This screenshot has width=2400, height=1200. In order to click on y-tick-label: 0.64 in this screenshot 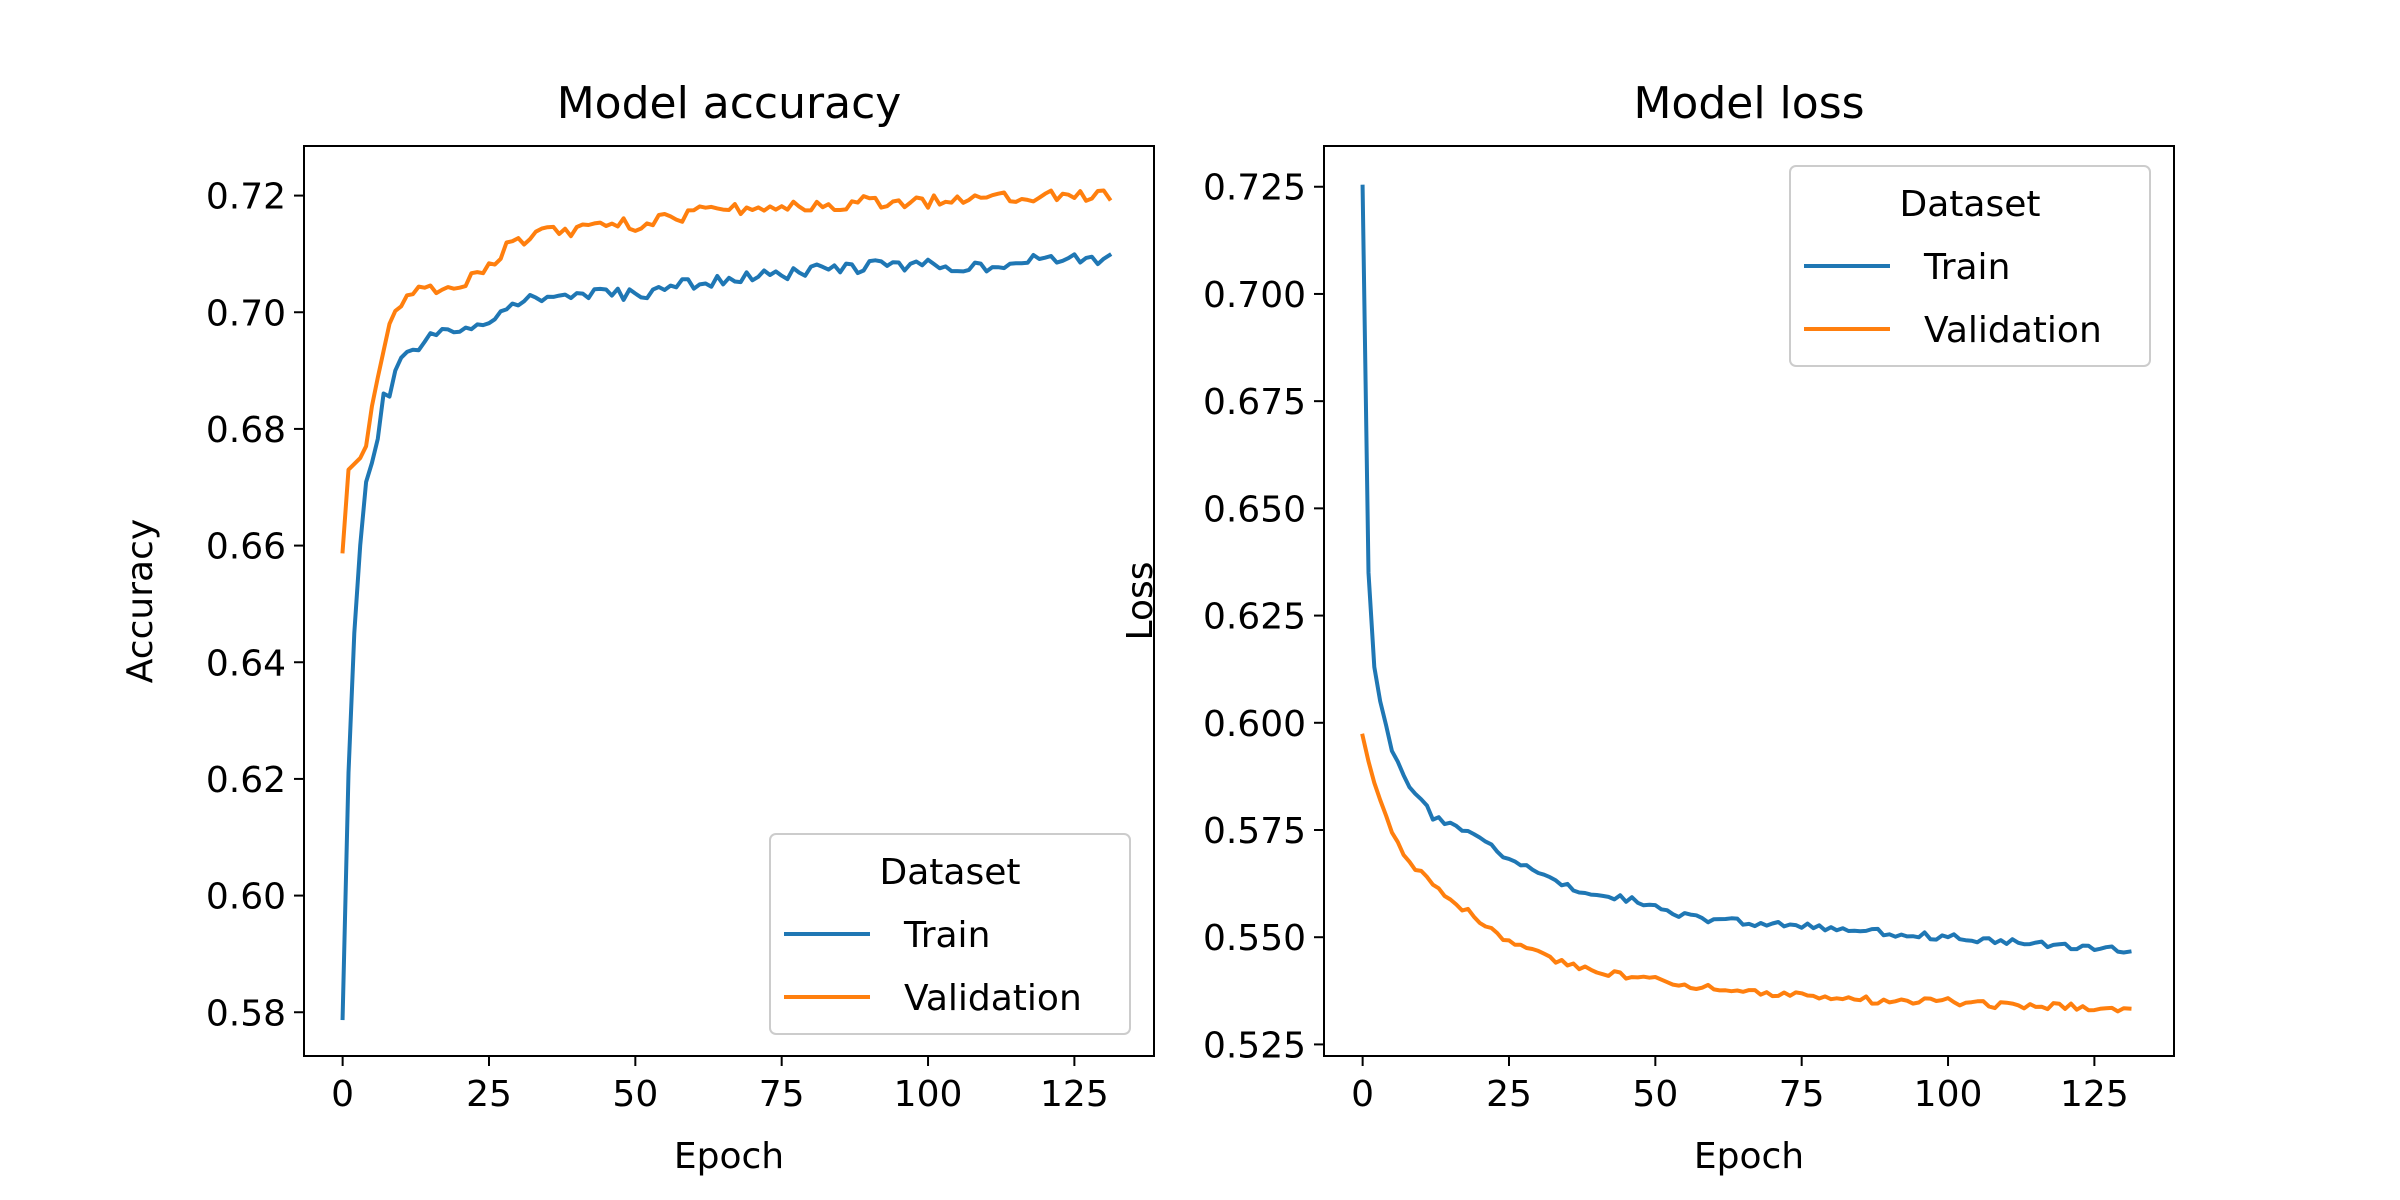, I will do `click(246, 663)`.